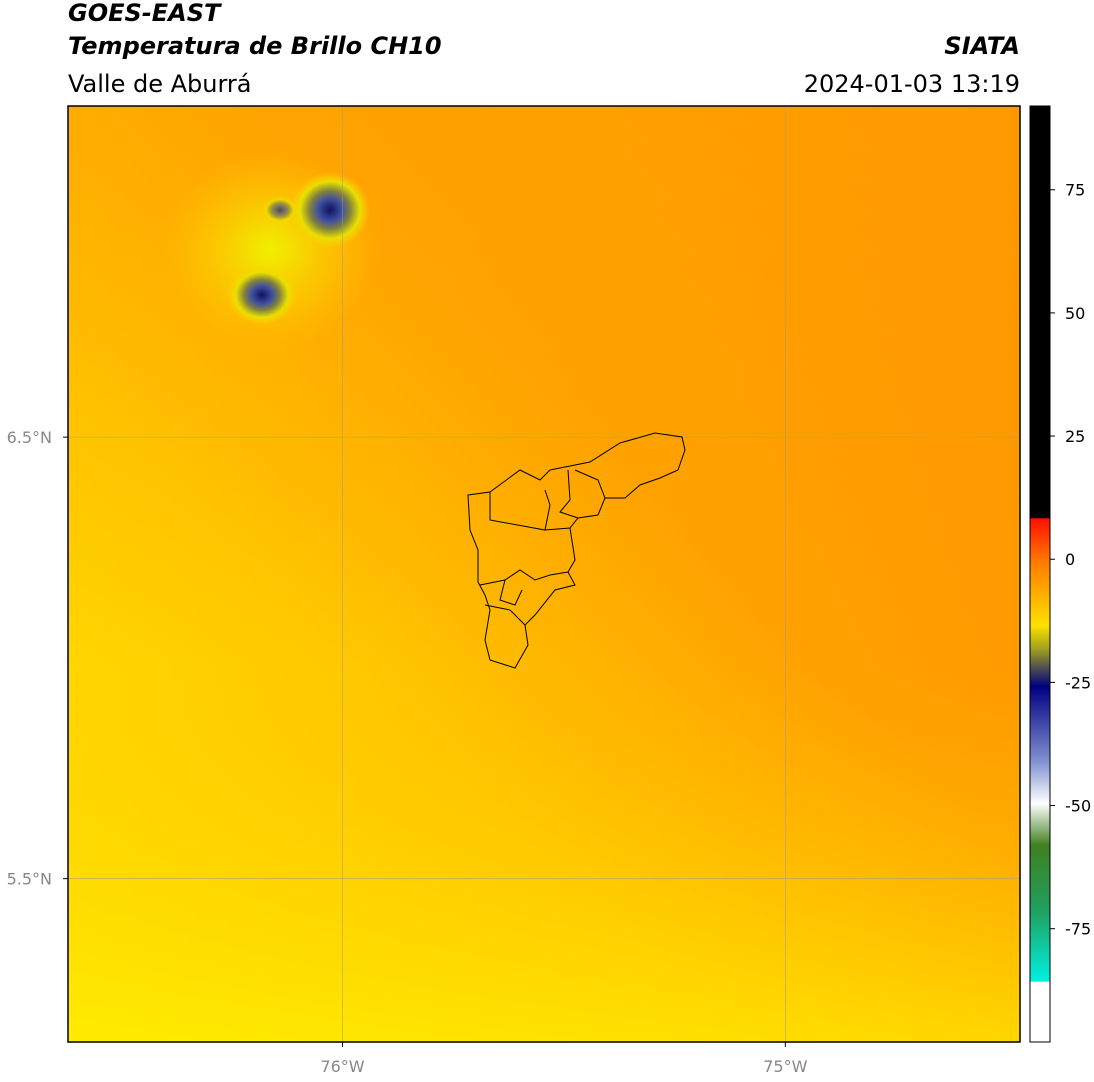 The width and height of the screenshot is (1094, 1082). What do you see at coordinates (1070, 559) in the screenshot?
I see `colorbar-tick-label: 0` at bounding box center [1070, 559].